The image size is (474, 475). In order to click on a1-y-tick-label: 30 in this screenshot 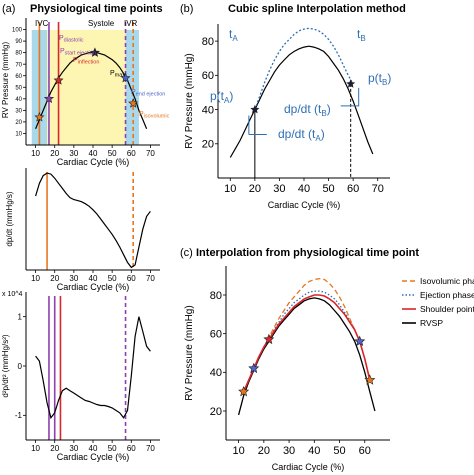, I will do `click(18, 111)`.